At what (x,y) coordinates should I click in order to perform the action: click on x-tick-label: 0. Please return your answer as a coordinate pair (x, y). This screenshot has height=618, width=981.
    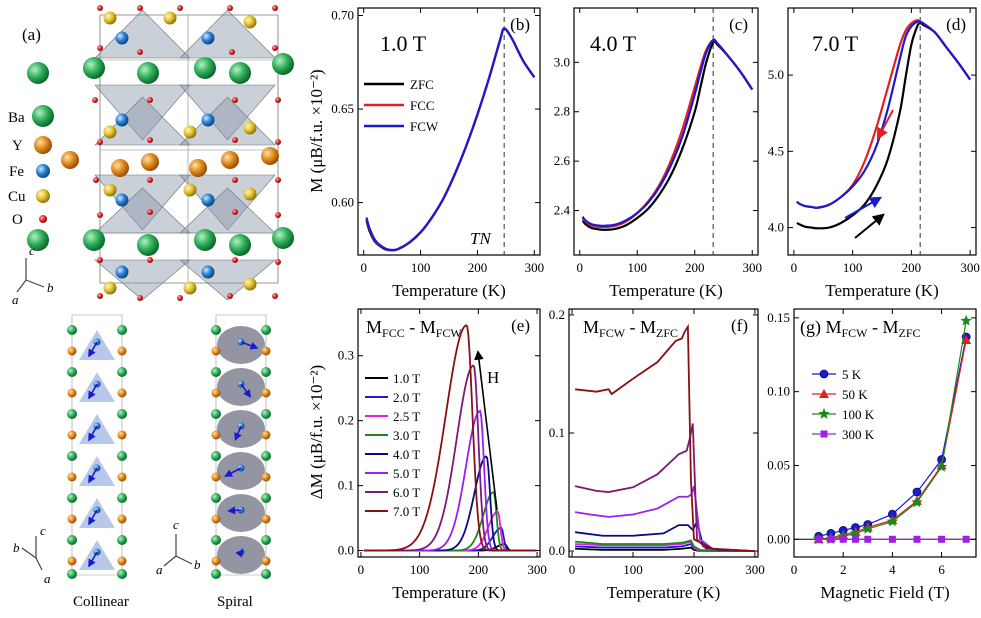
    Looking at the image, I should click on (361, 569).